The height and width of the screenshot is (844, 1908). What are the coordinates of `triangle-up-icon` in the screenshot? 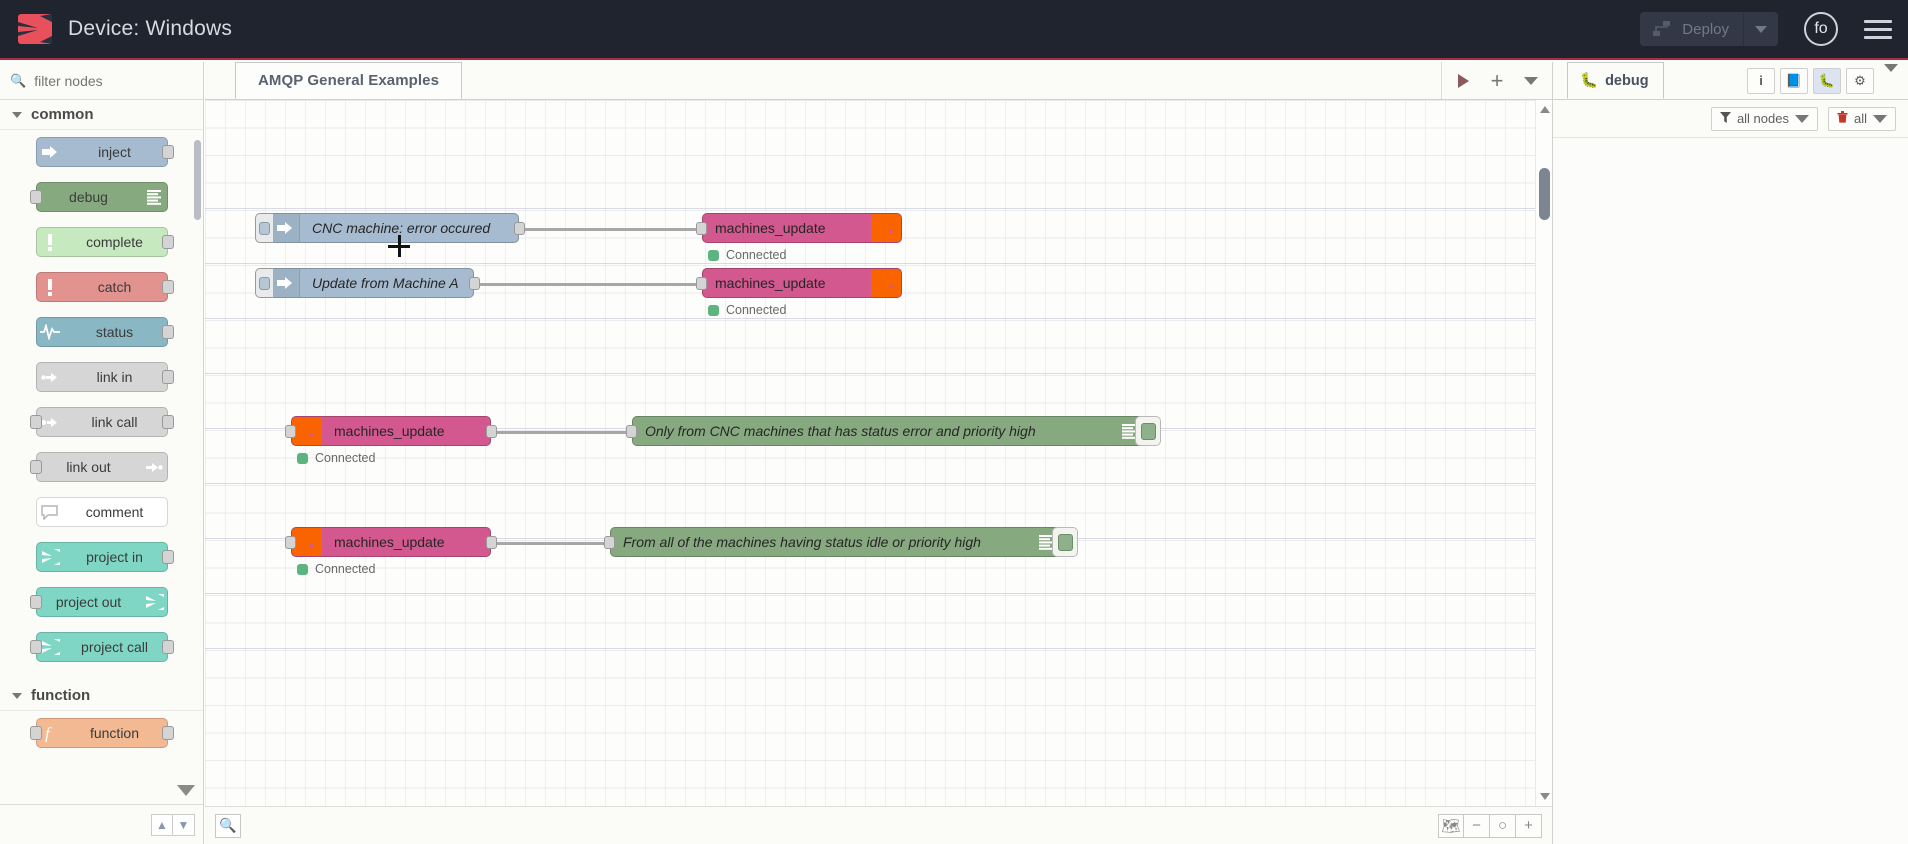 It's located at (1545, 109).